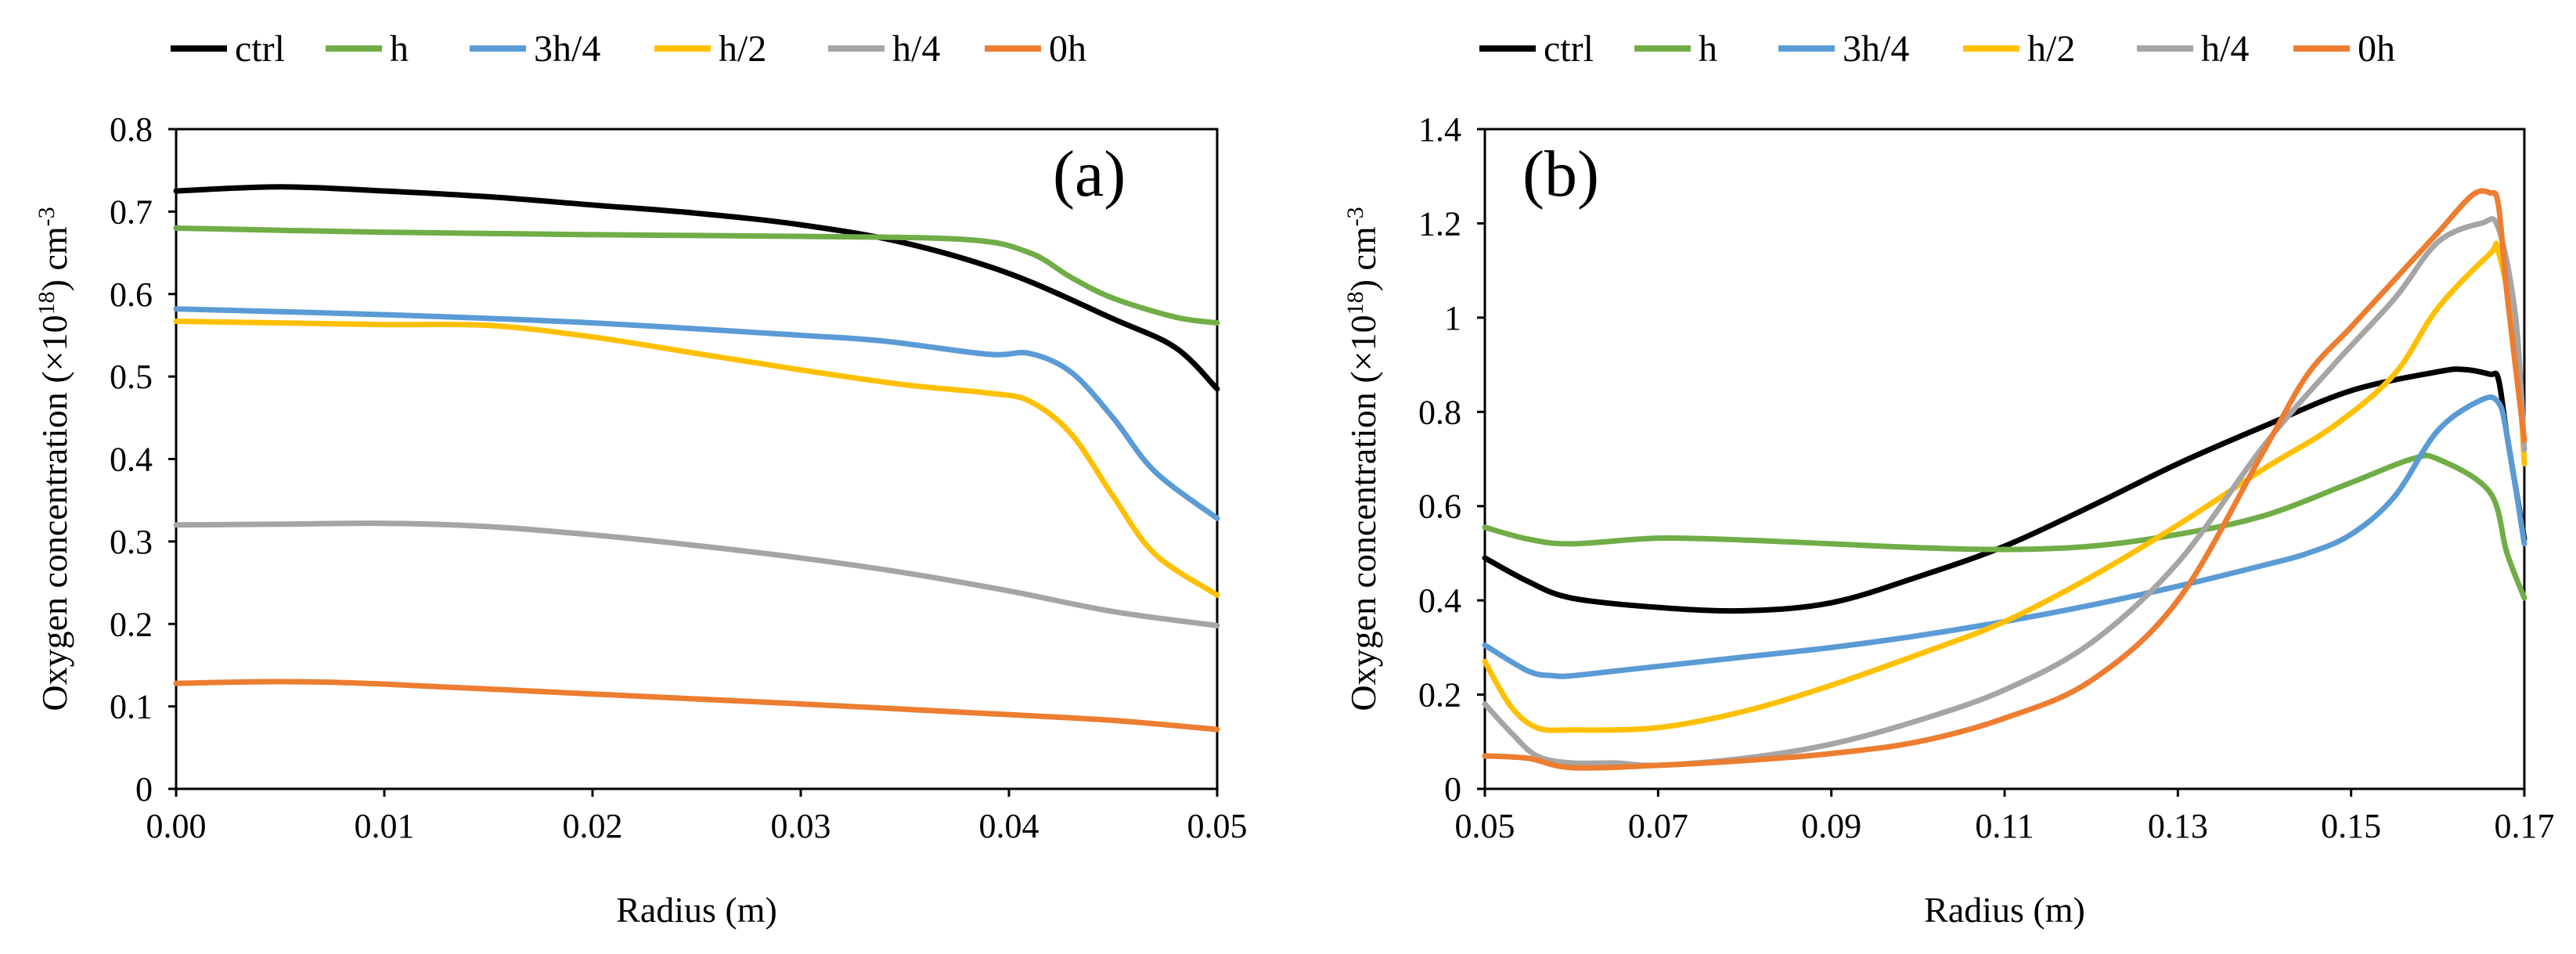  Describe the element at coordinates (1439, 129) in the screenshot. I see `y-tick-label: 1.4` at that location.